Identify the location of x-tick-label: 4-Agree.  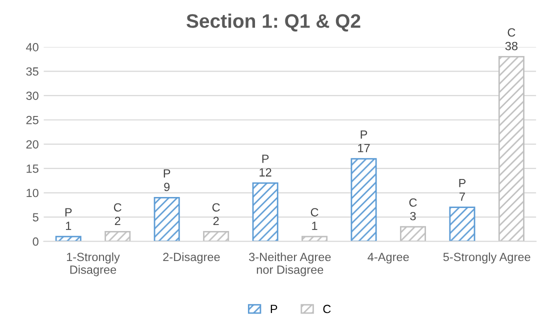
(388, 258).